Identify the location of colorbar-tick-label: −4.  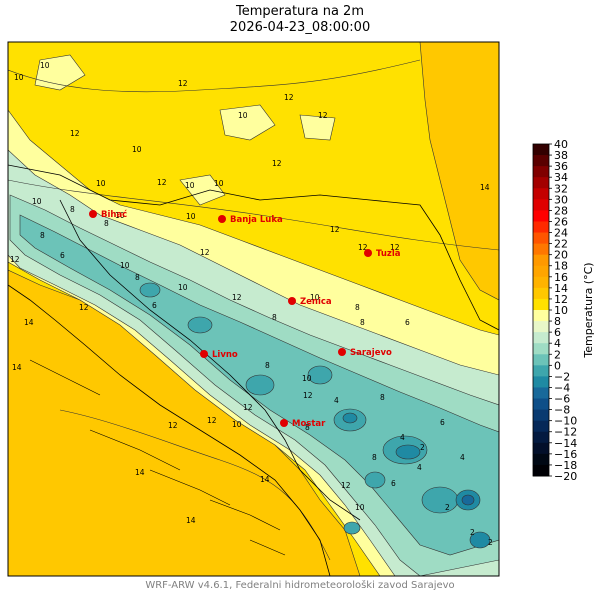
(562, 387).